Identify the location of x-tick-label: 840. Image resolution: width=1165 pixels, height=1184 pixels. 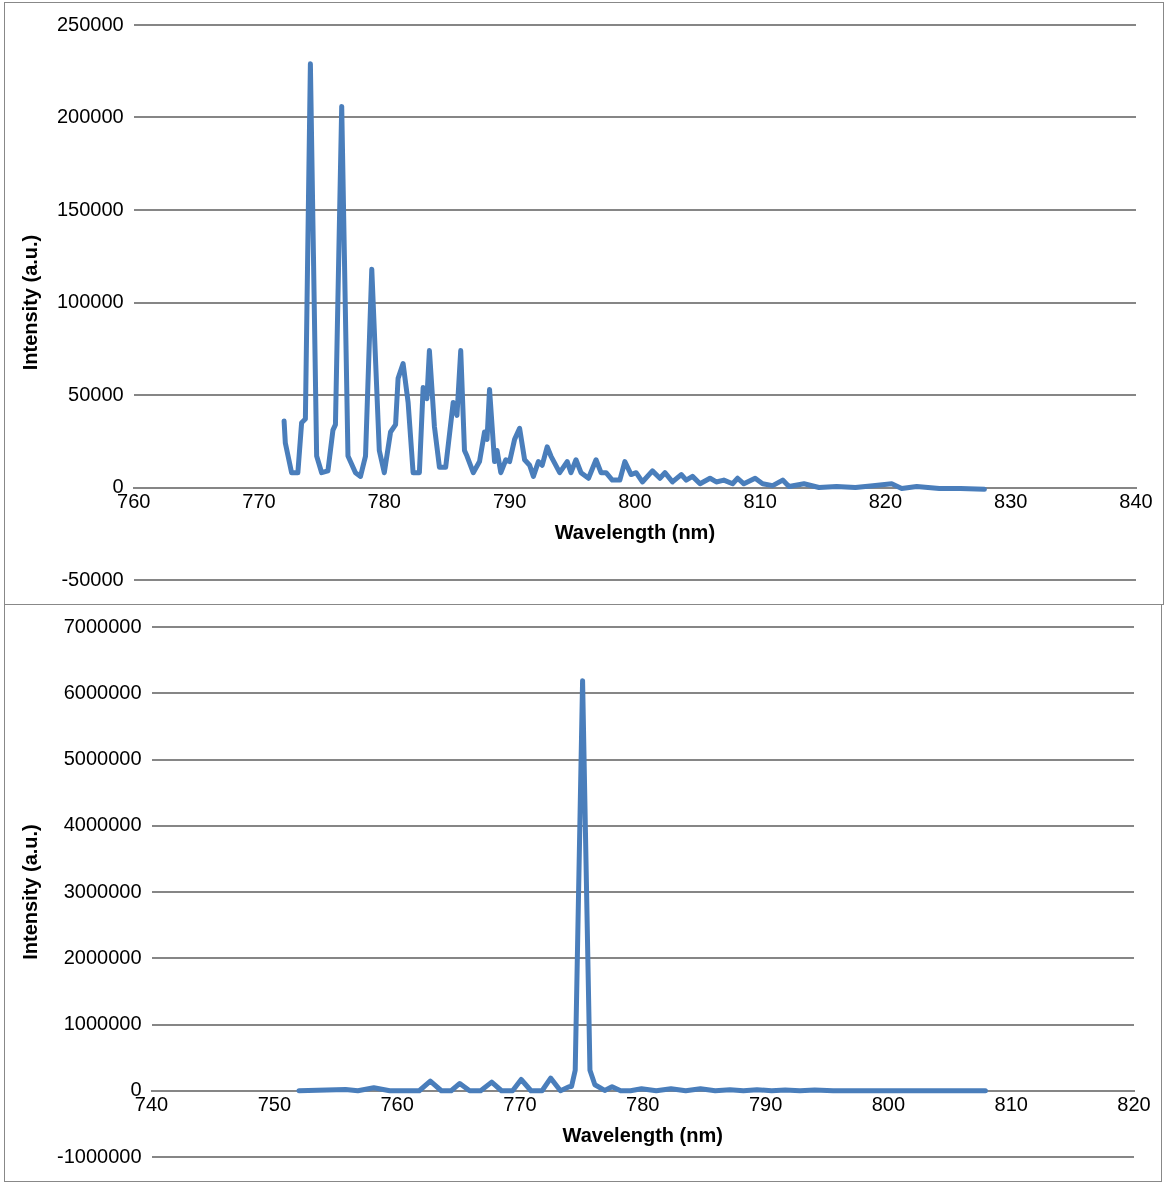
(1136, 501).